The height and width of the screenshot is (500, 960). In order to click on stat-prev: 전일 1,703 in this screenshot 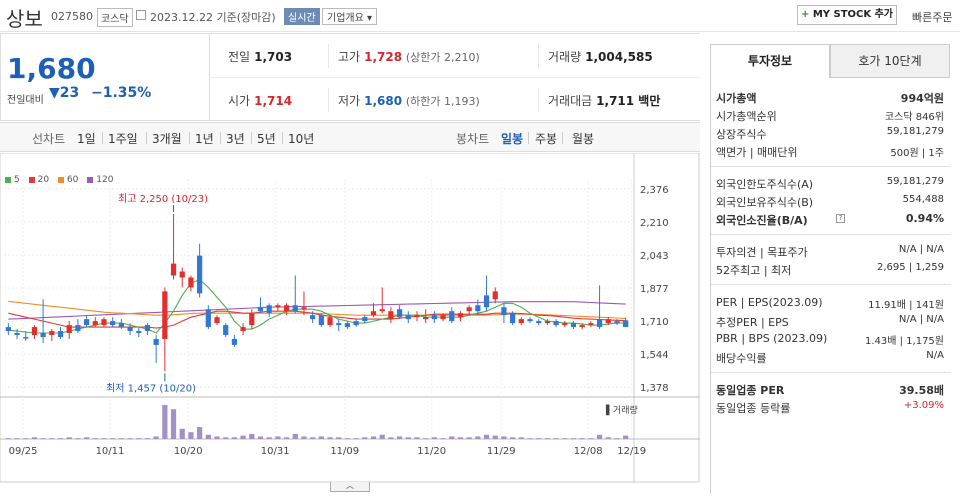, I will do `click(260, 57)`.